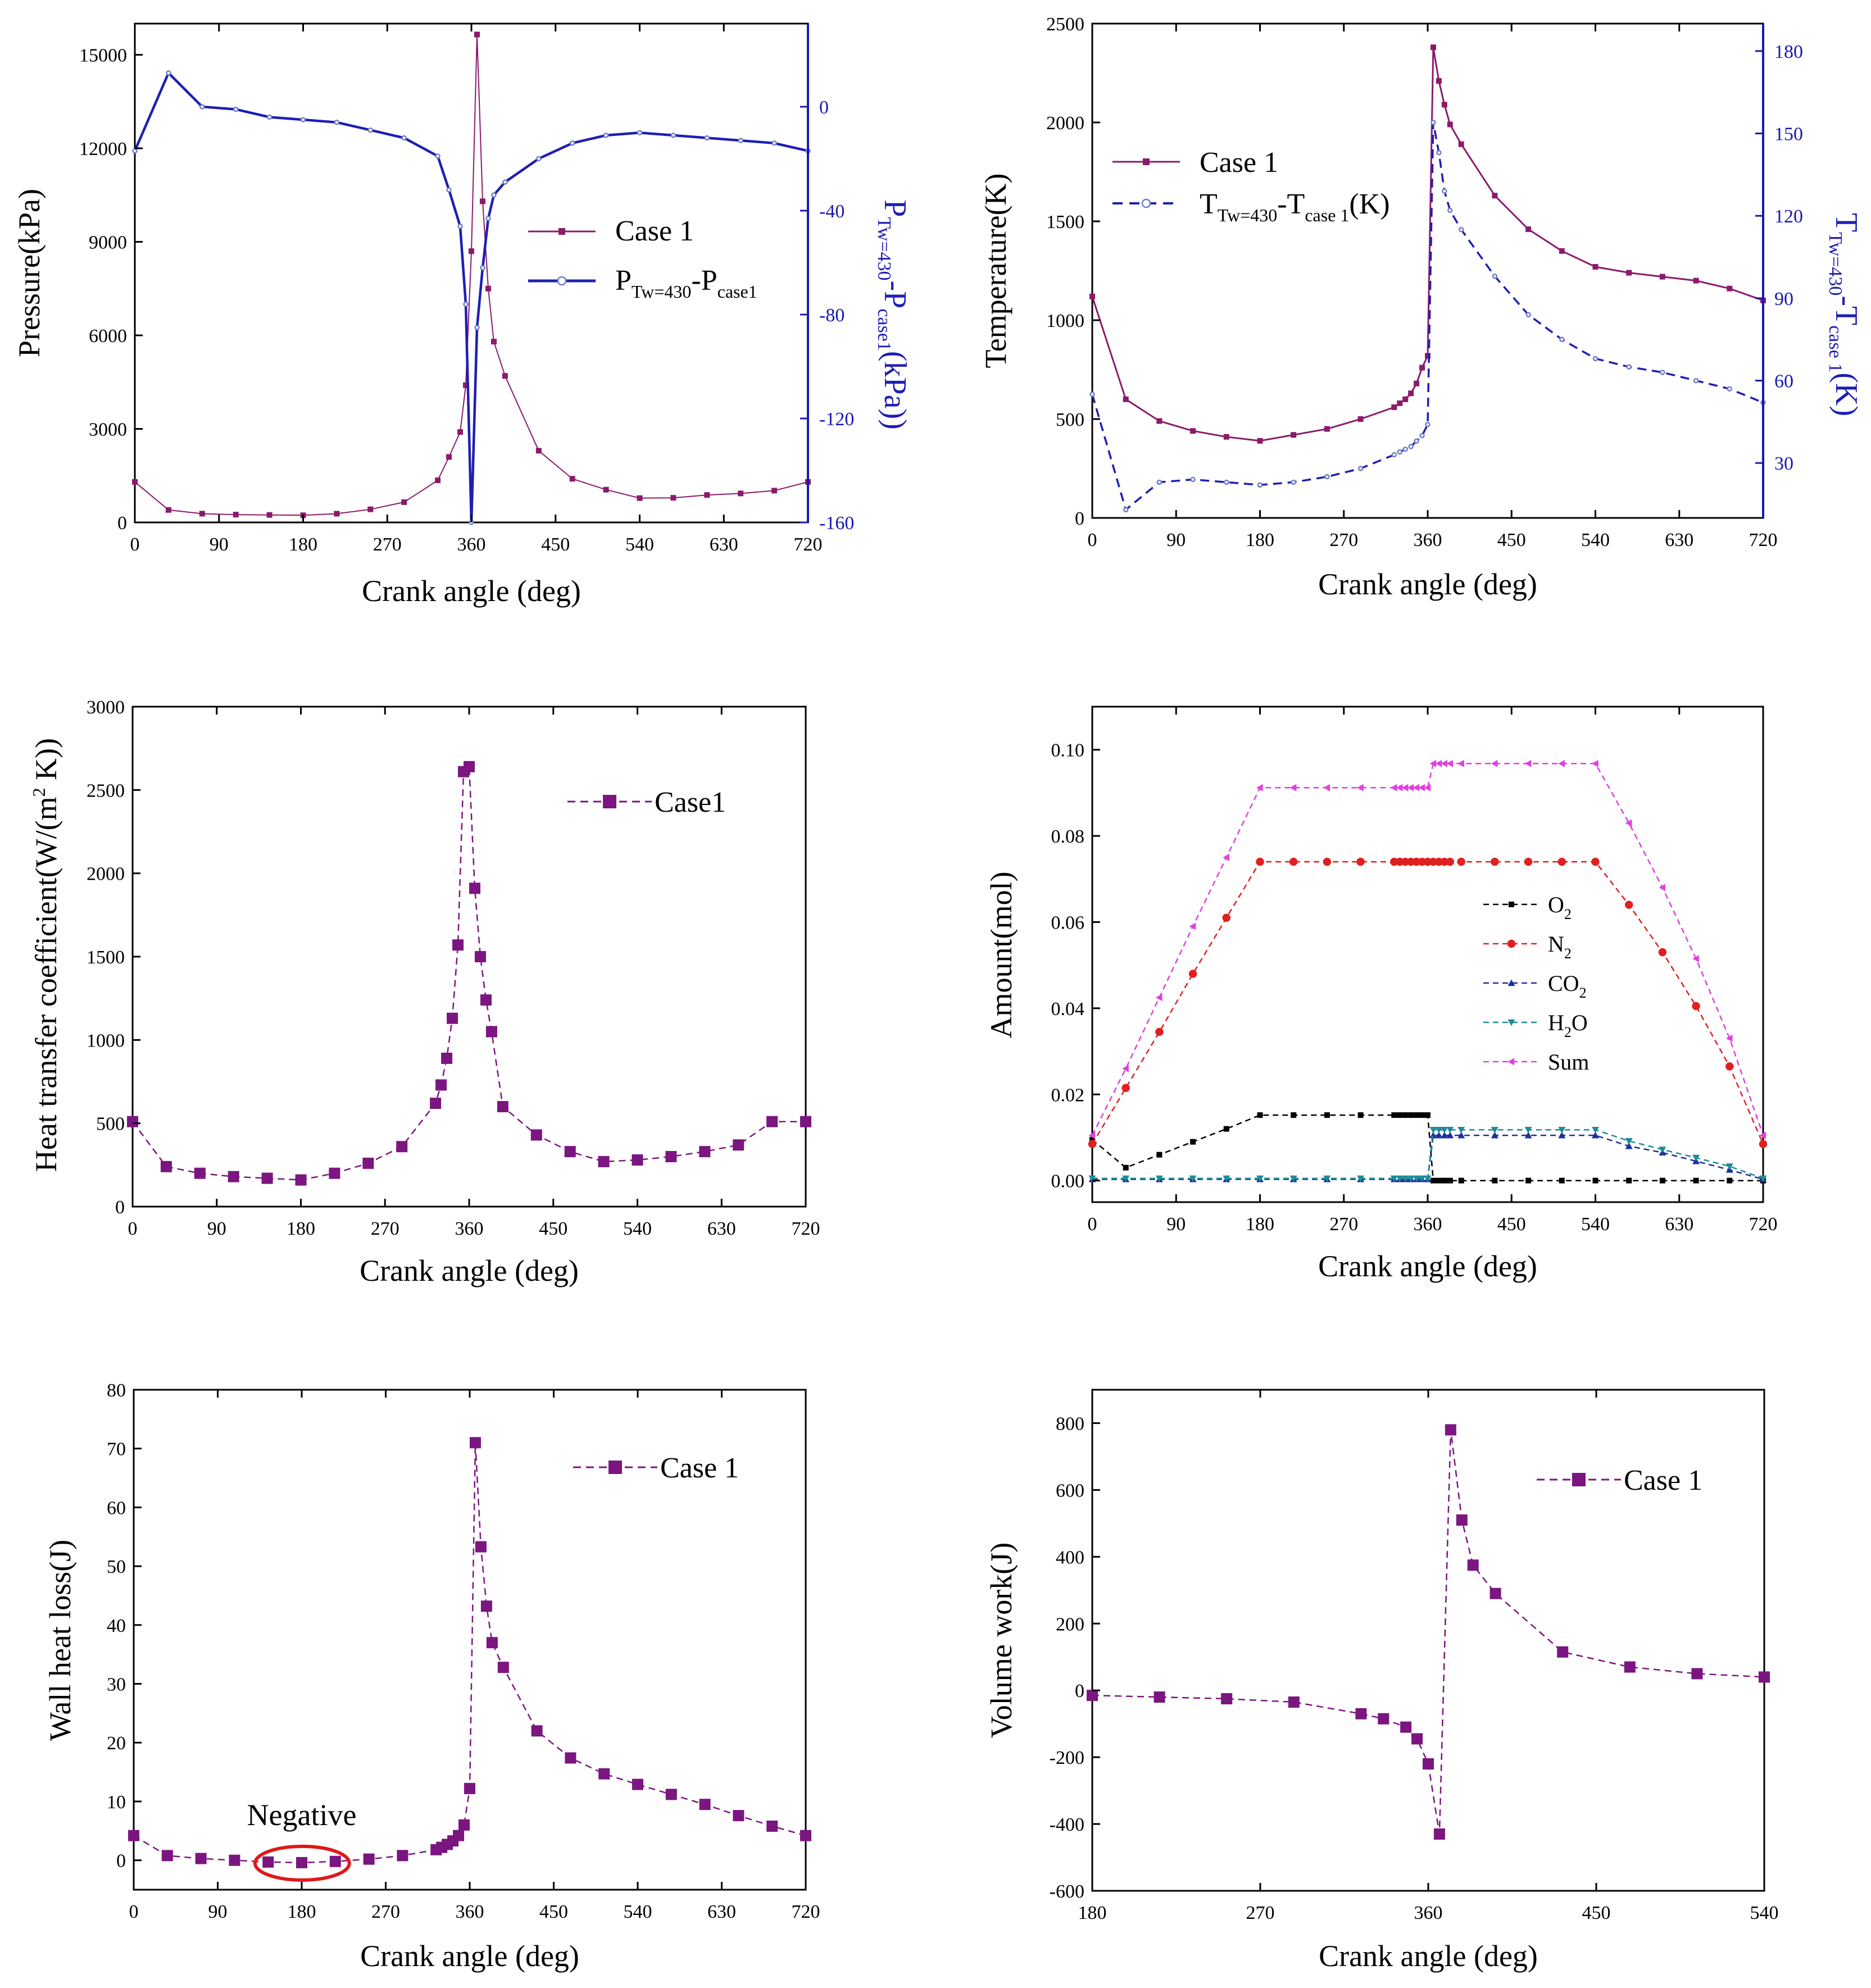 Image resolution: width=1871 pixels, height=1988 pixels. Describe the element at coordinates (1788, 134) in the screenshot. I see `temperature-y2tick-label: 150` at that location.